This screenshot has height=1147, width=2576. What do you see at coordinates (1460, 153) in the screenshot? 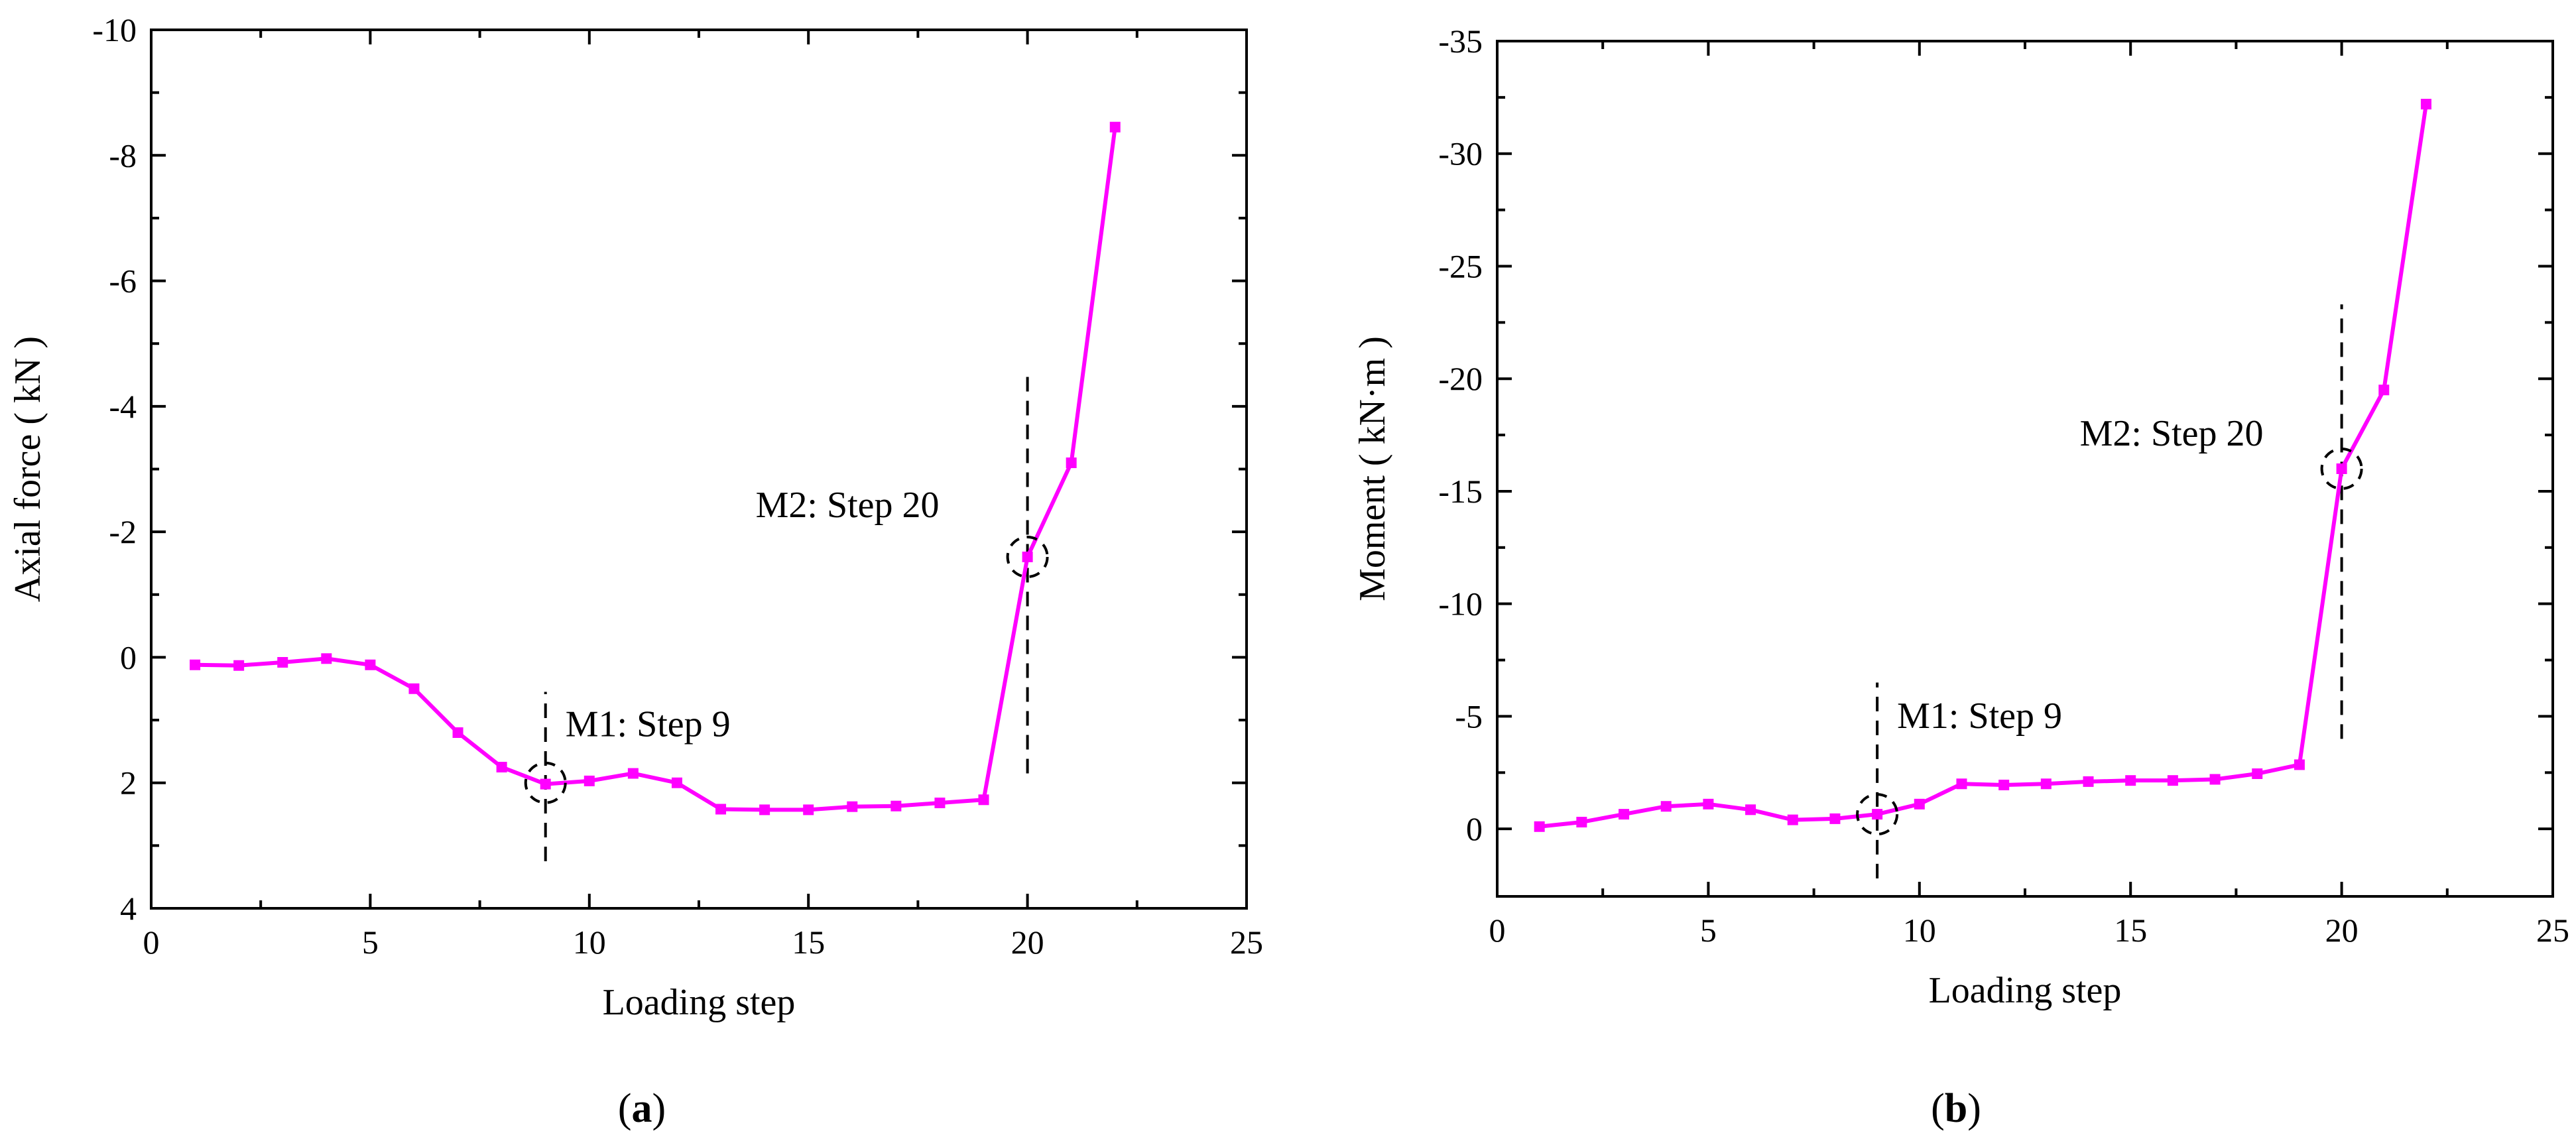
I see `y-tick-label: -30` at bounding box center [1460, 153].